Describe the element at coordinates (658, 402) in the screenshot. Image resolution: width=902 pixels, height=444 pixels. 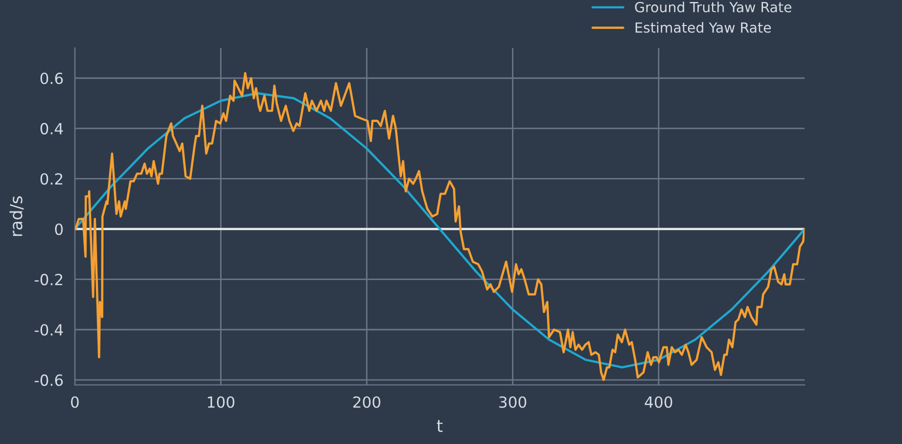
I see `x-tick-label: 400` at that location.